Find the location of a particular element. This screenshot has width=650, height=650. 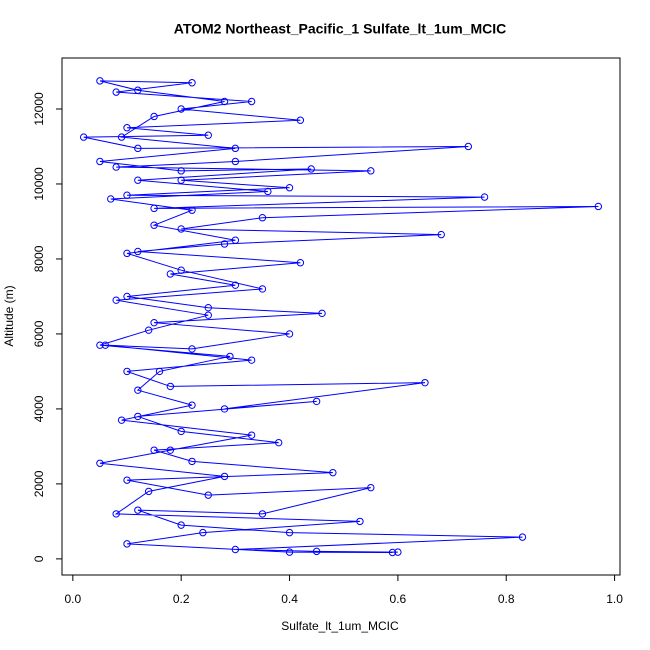

y-tick-label: 4000 is located at coordinates (39, 408).